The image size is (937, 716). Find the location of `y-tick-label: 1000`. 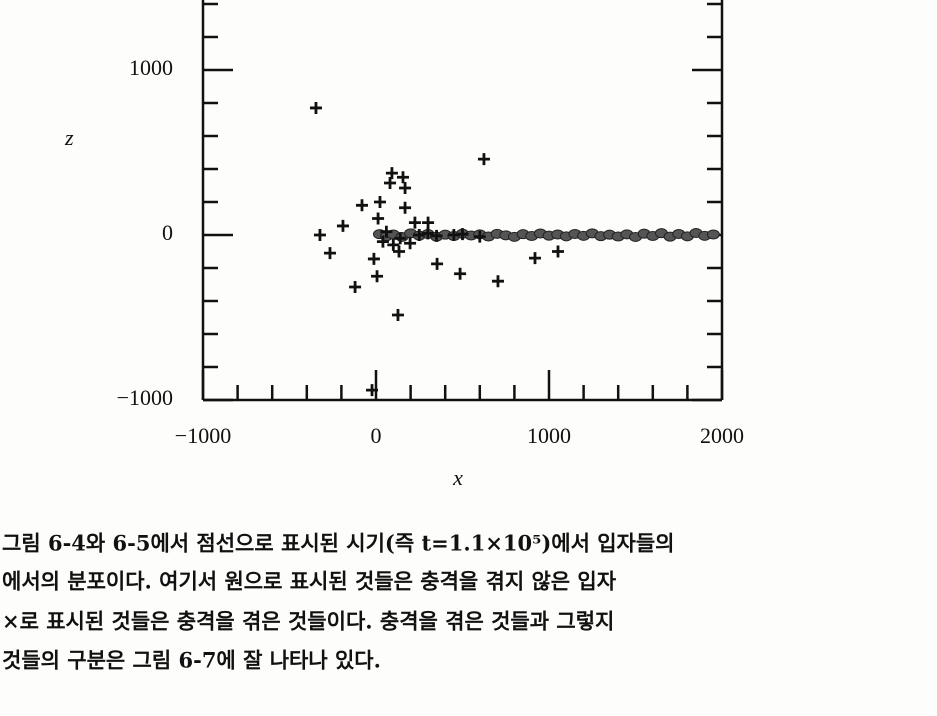

y-tick-label: 1000 is located at coordinates (151, 67).